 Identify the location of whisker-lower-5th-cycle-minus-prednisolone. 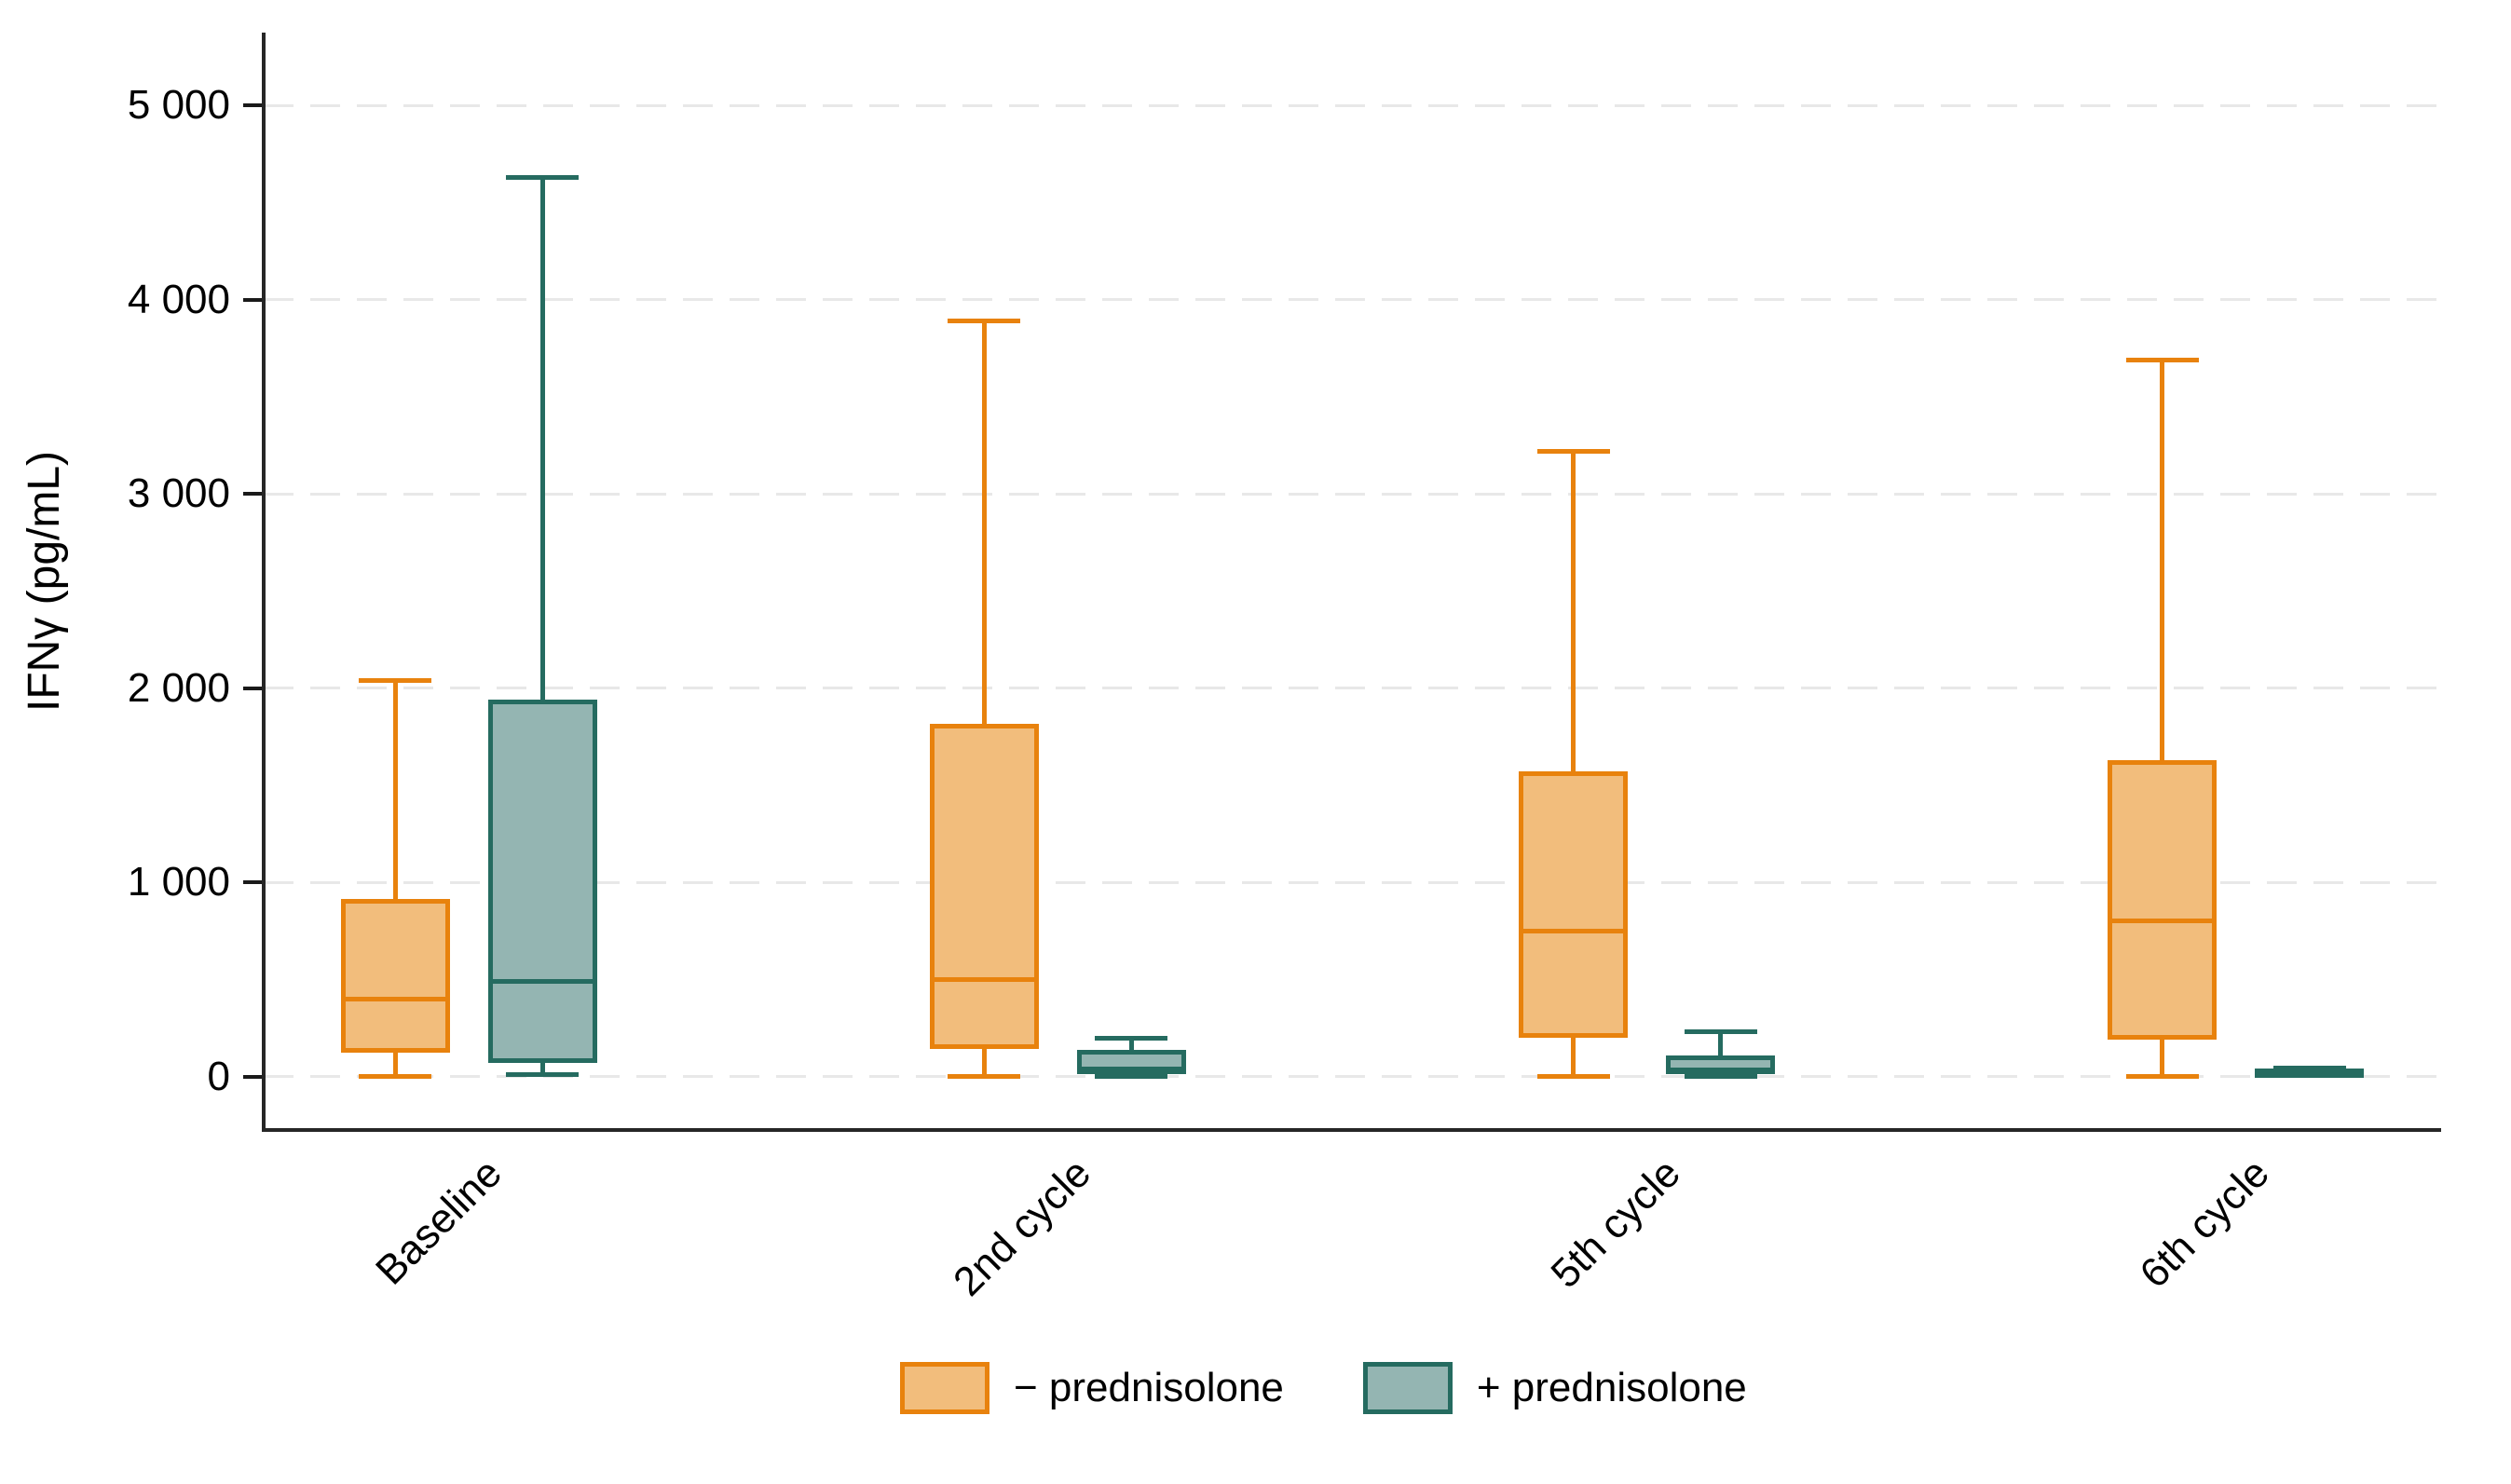
(1573, 1057).